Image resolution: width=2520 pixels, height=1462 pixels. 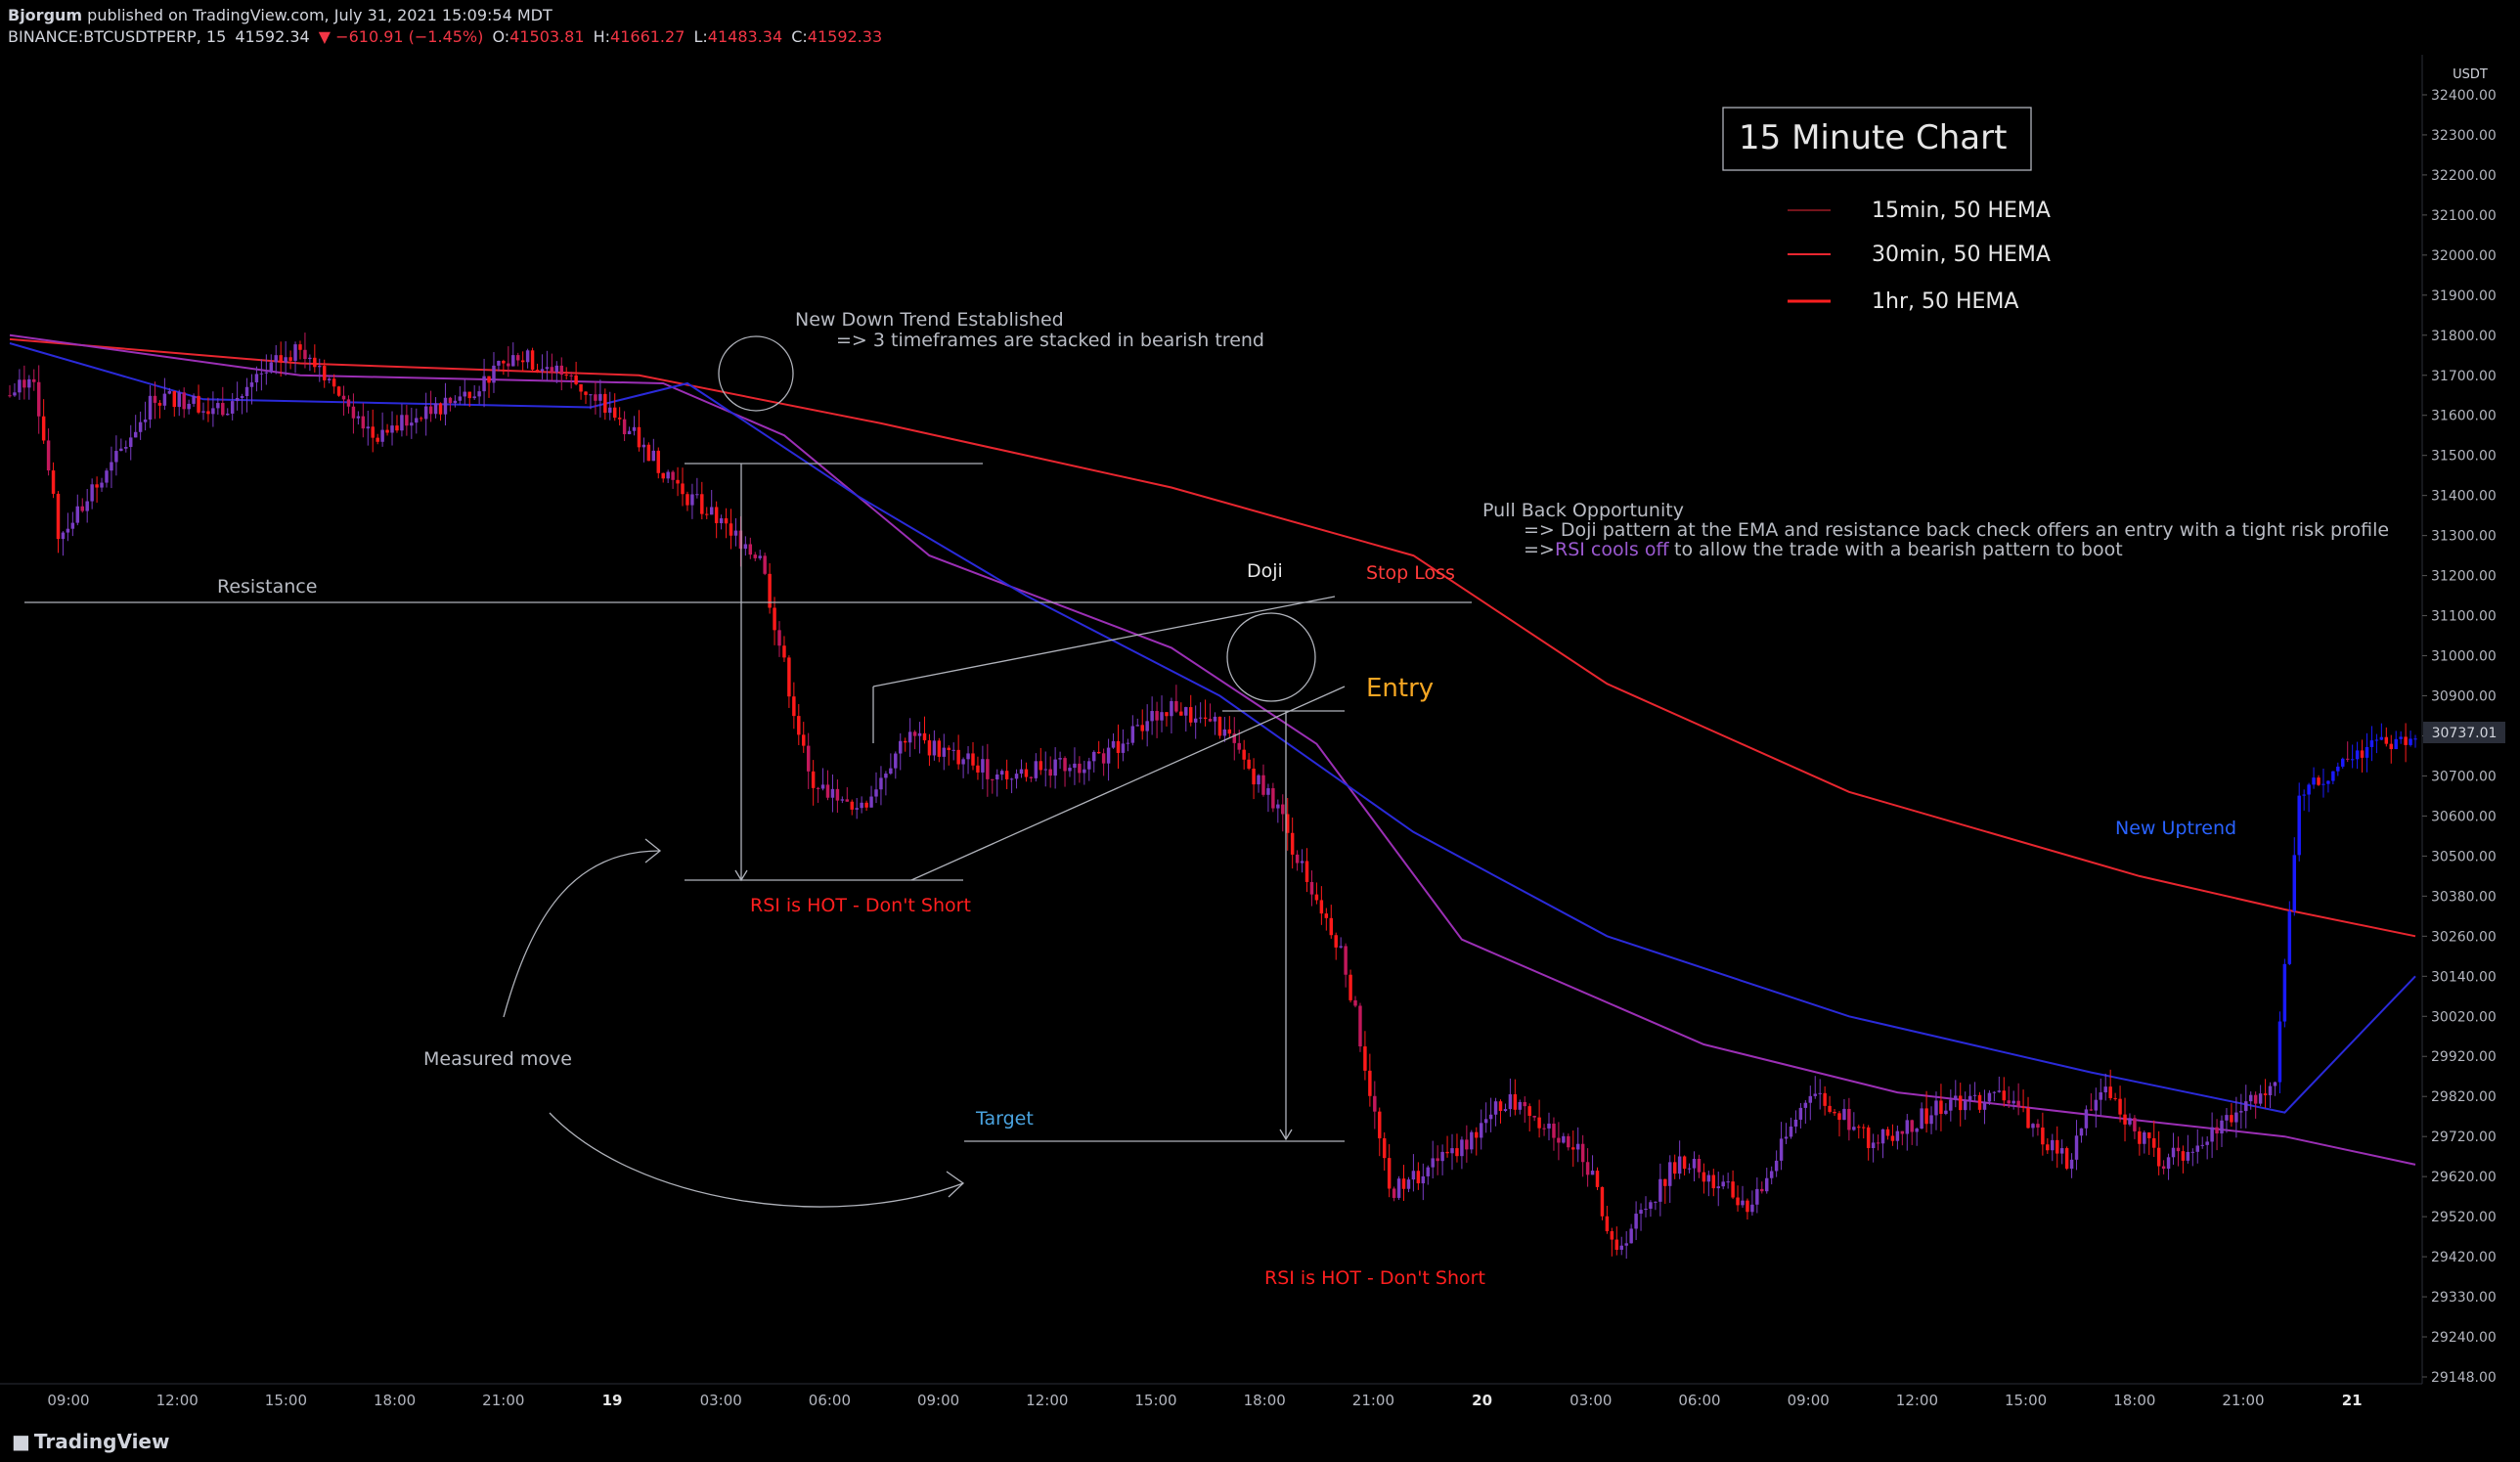 What do you see at coordinates (1271, 657) in the screenshot?
I see `doji-circle` at bounding box center [1271, 657].